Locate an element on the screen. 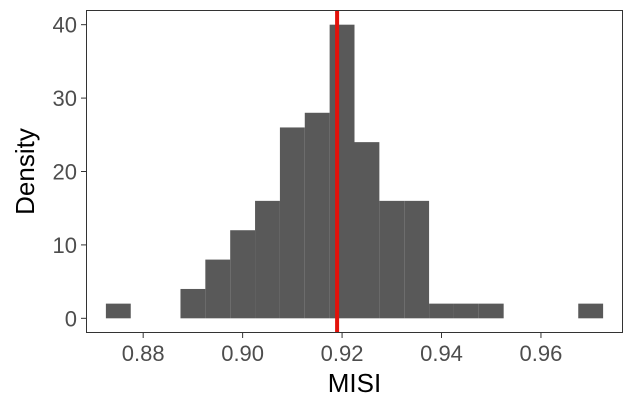 This screenshot has height=397, width=624. x-axis-title: MISI is located at coordinates (354, 382).